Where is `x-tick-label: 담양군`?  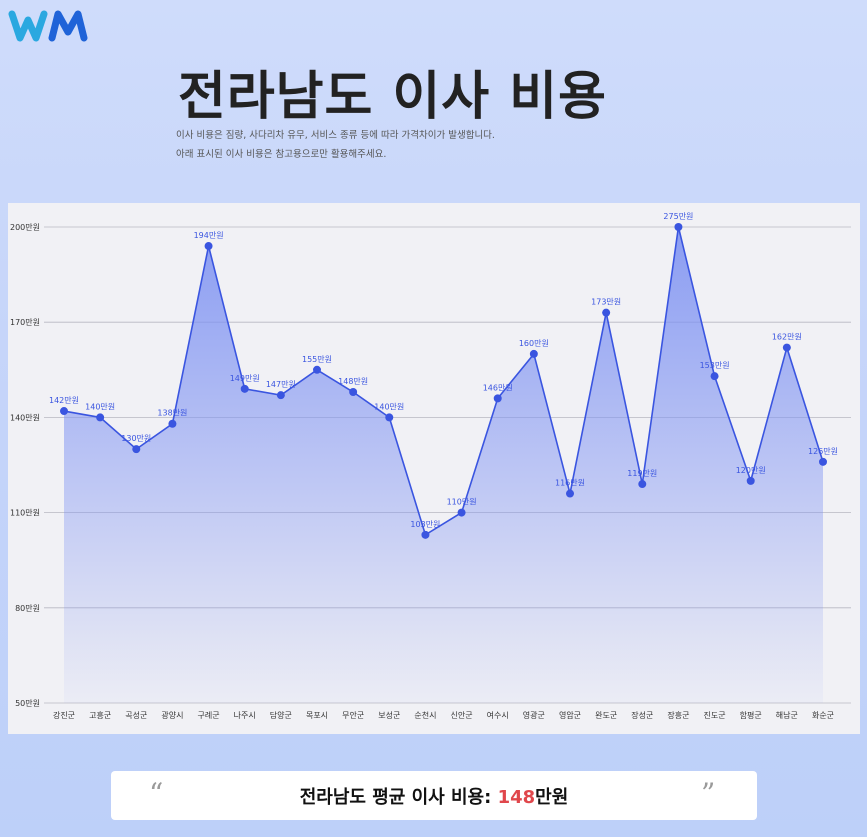 x-tick-label: 담양군 is located at coordinates (281, 715).